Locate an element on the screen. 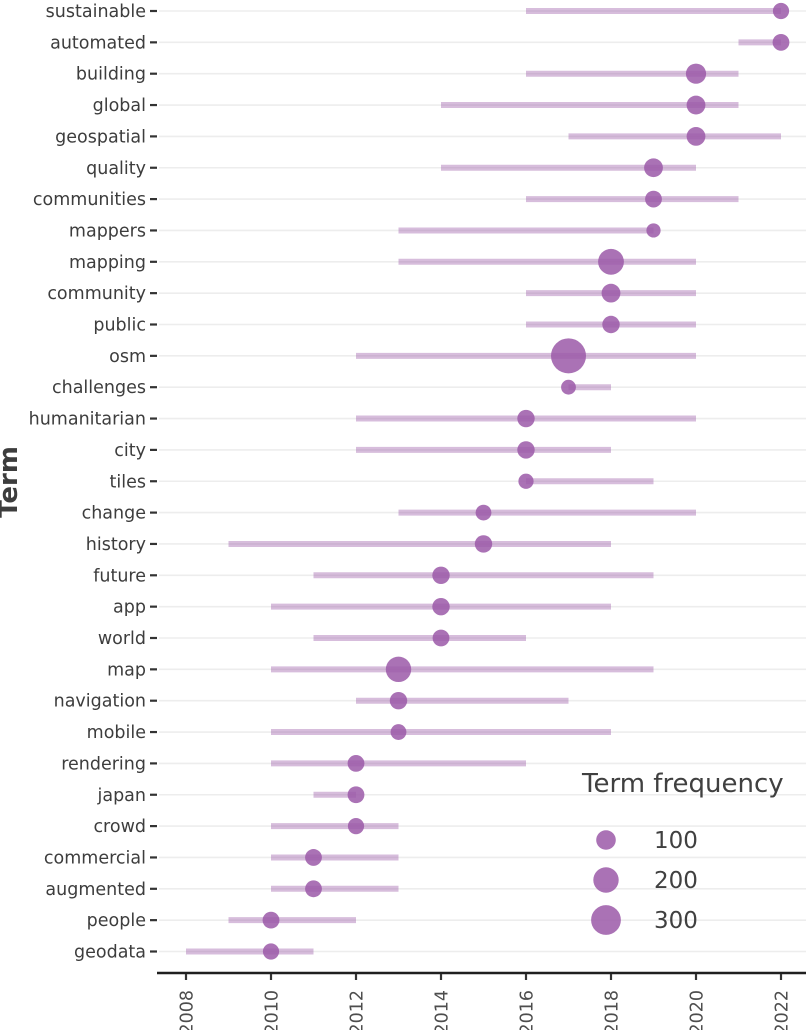 Image resolution: width=806 pixels, height=1030 pixels. term-label: sustainable is located at coordinates (96, 12).